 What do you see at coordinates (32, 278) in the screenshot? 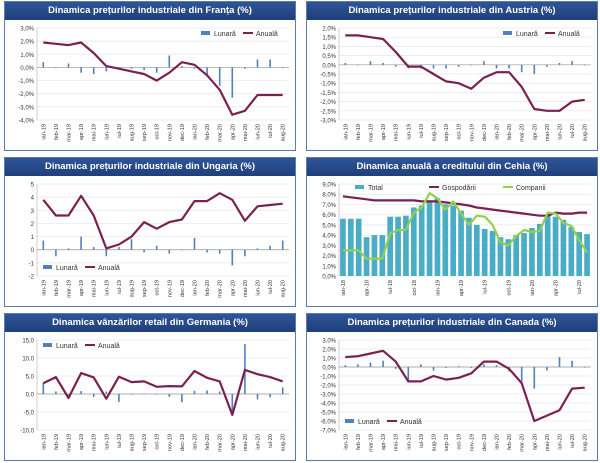
I see `y-tick-label: -2` at bounding box center [32, 278].